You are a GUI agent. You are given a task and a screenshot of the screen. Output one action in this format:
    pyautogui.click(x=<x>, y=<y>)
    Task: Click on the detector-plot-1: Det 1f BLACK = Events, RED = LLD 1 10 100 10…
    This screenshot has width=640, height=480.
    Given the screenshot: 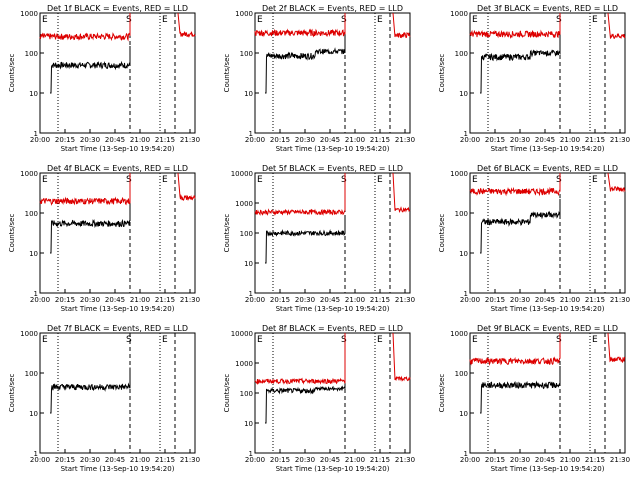 What is the action you would take?
    pyautogui.click(x=104, y=78)
    